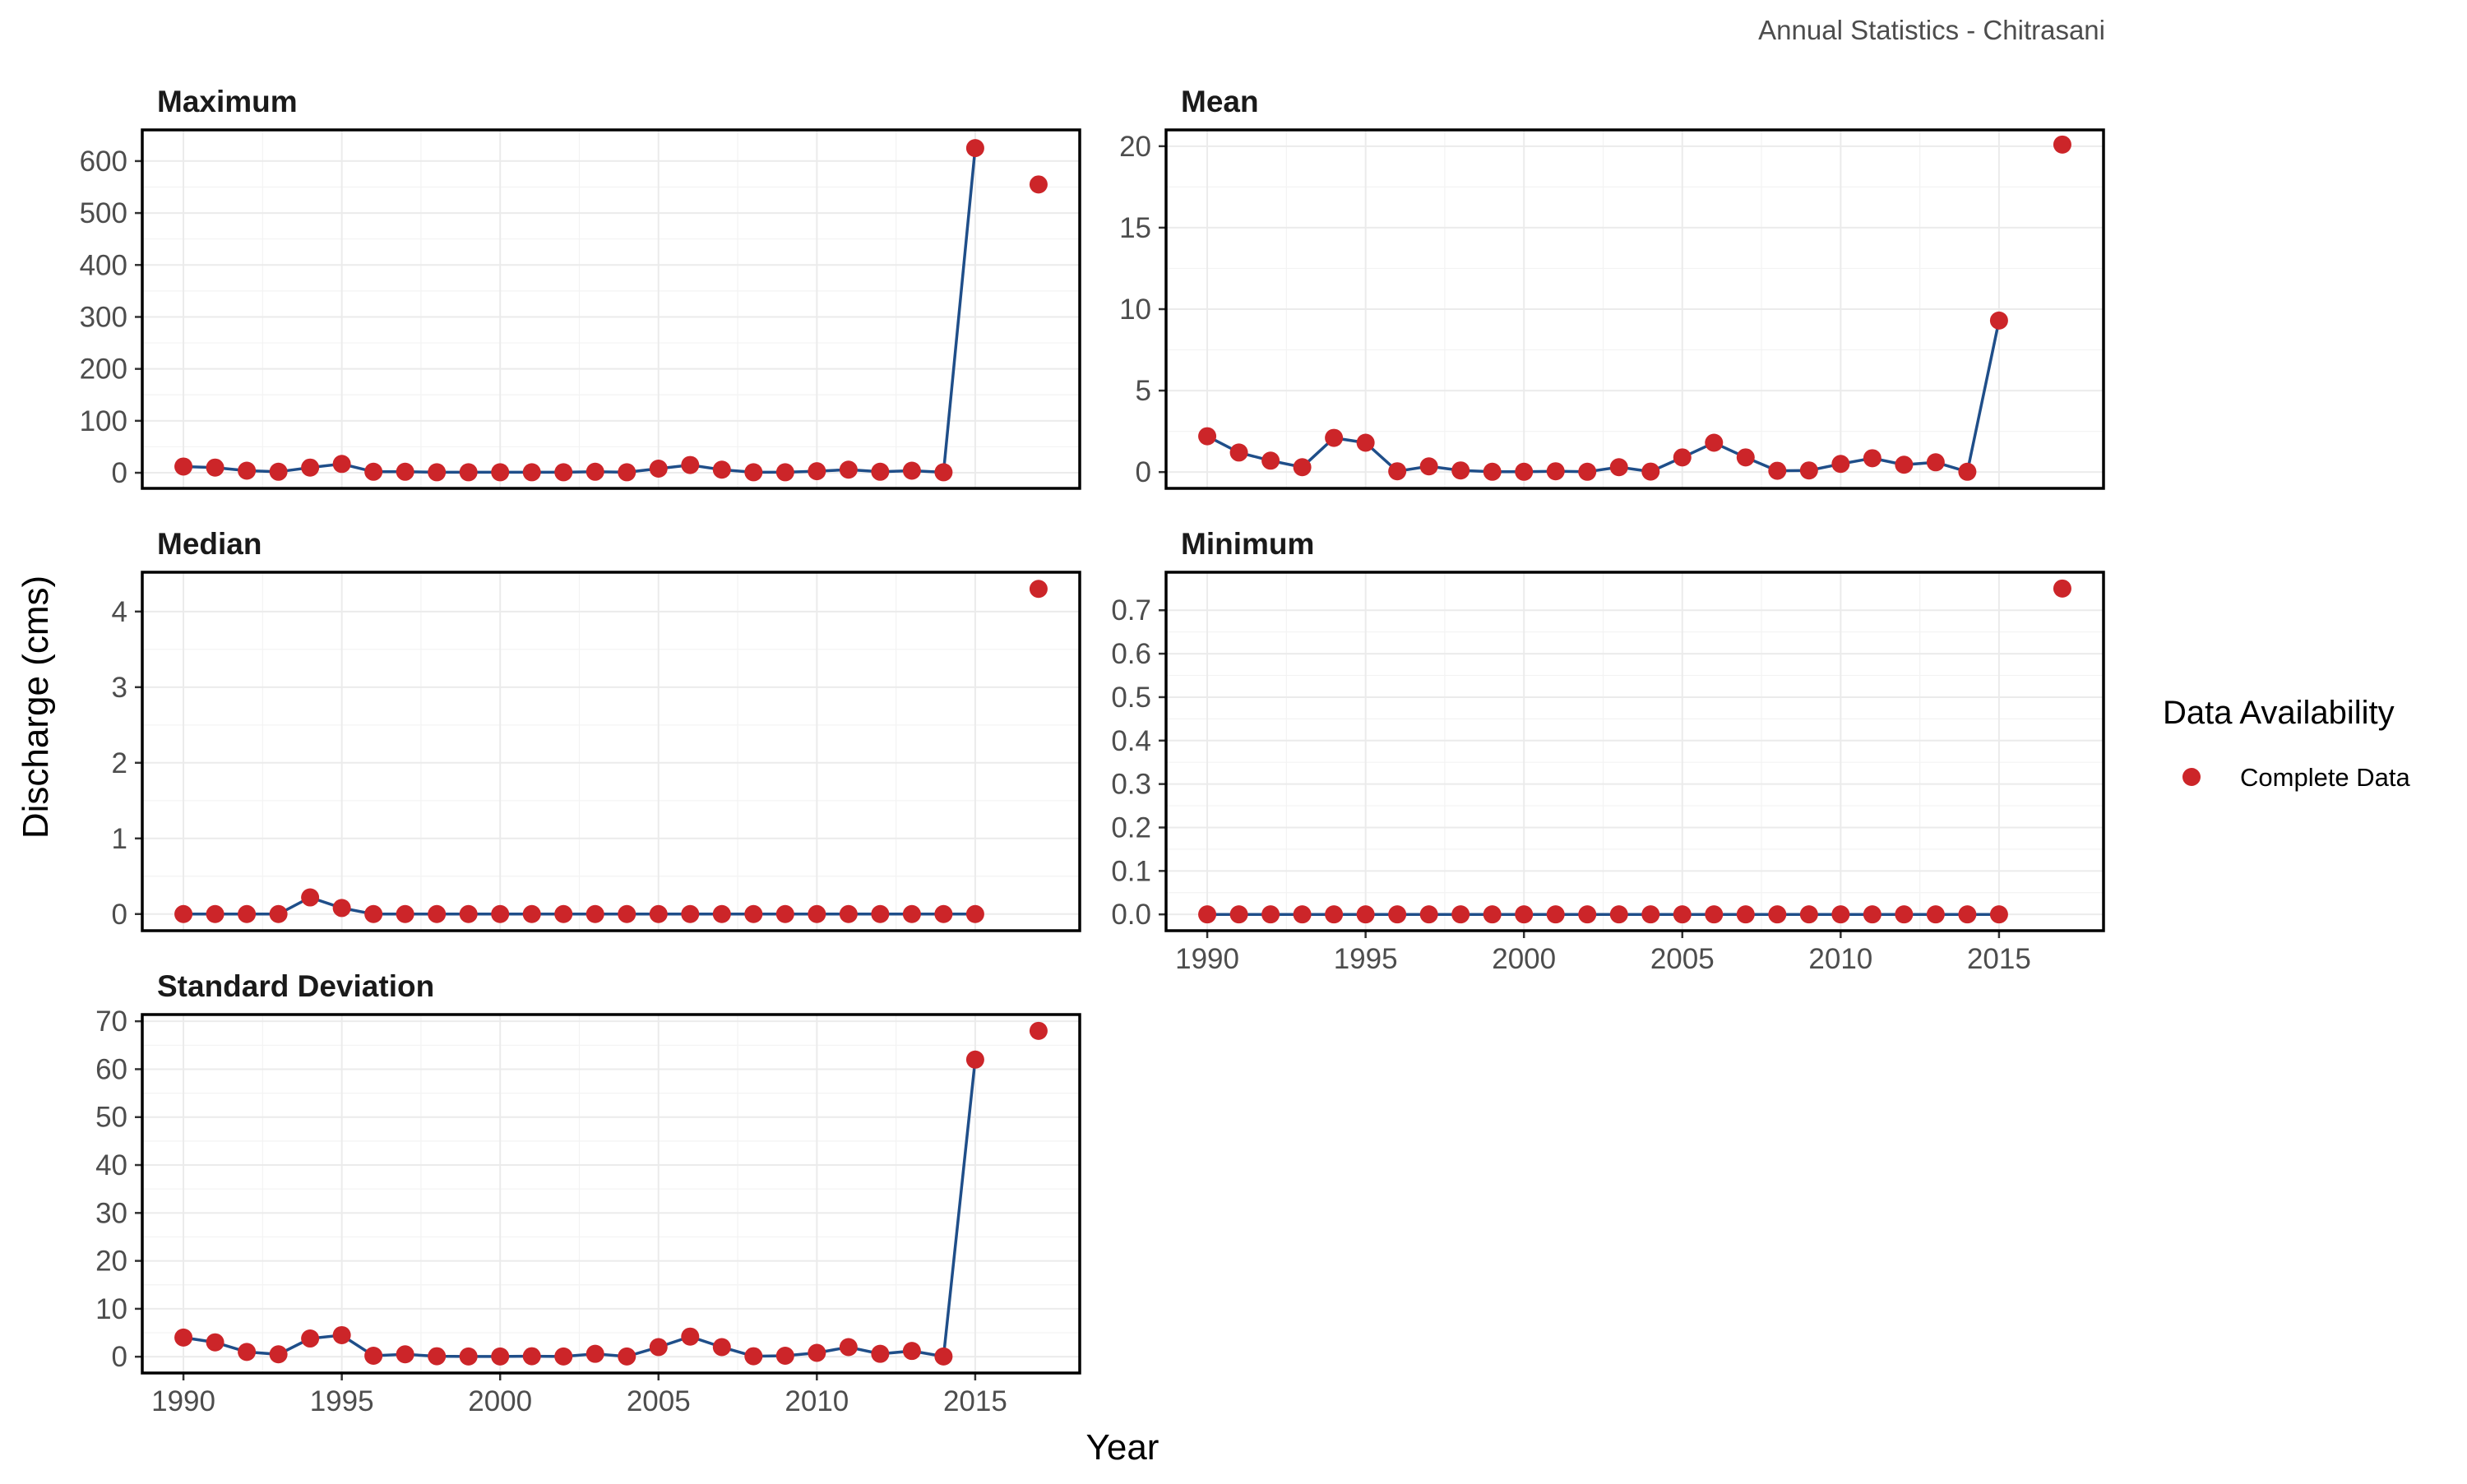  I want to click on data-point-maximum-2001, so click(531, 473).